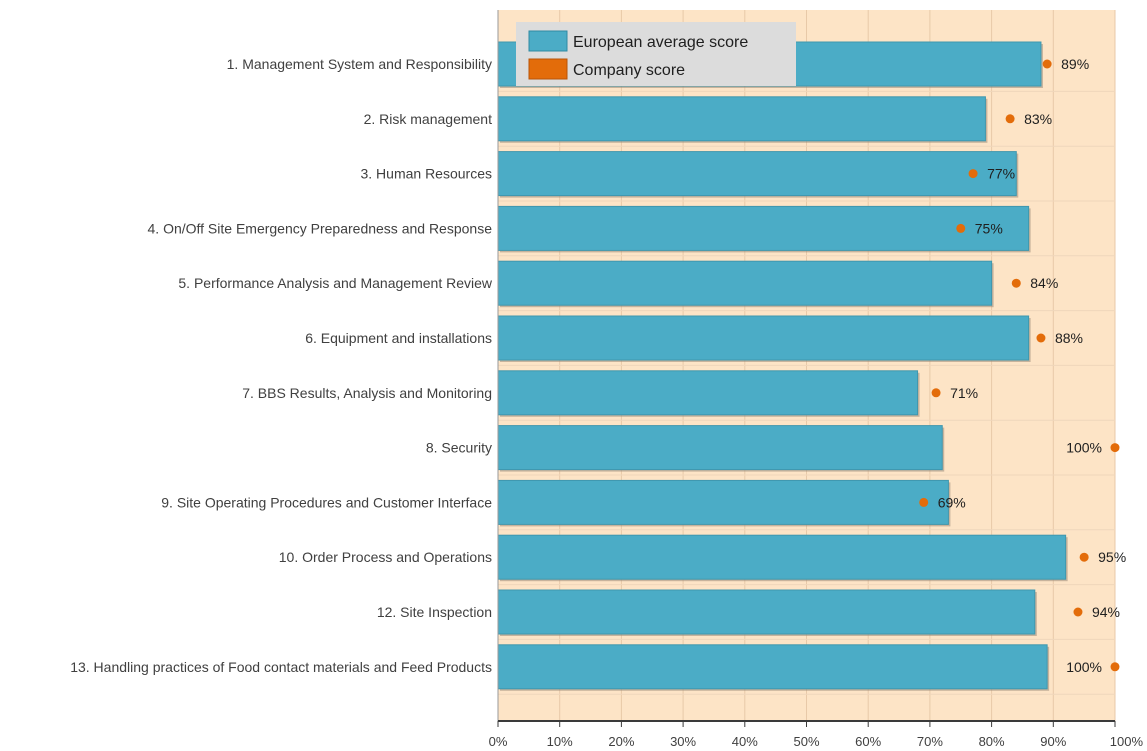 The image size is (1147, 751). What do you see at coordinates (930, 741) in the screenshot?
I see `x-tick-label: 70%` at bounding box center [930, 741].